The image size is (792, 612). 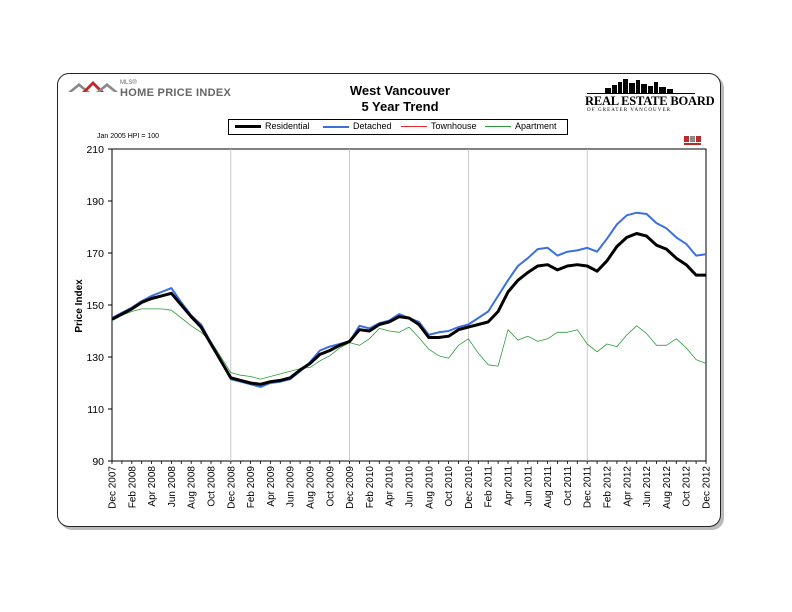 I want to click on y-tick-label: 150, so click(x=95, y=306).